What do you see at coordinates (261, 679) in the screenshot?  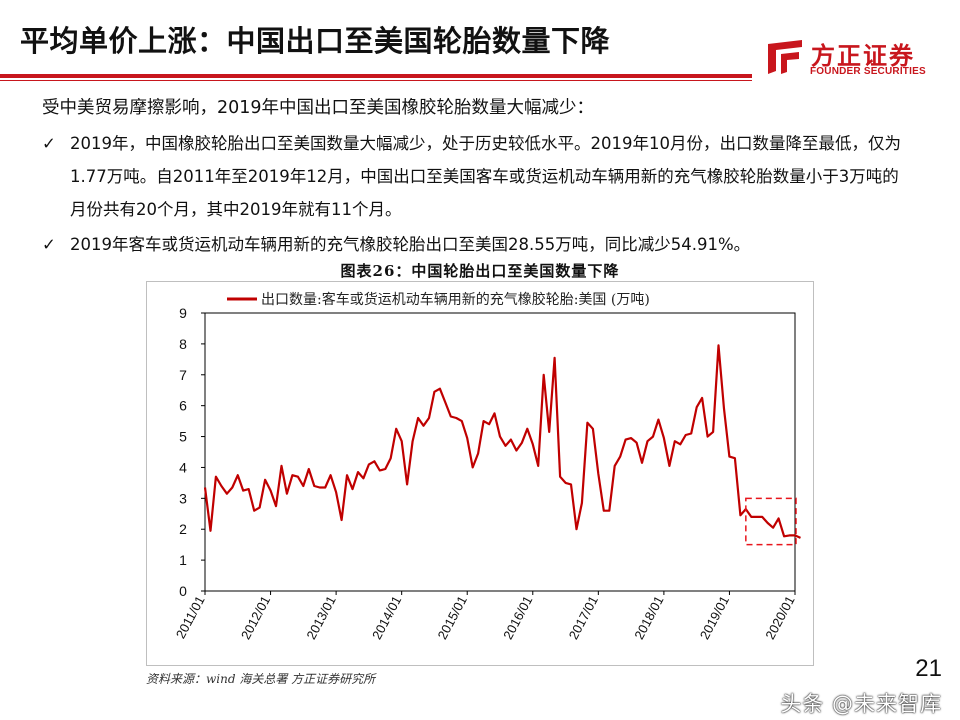 I see `source-note: 资料来源：wind 海关总署 方正证券研究所` at bounding box center [261, 679].